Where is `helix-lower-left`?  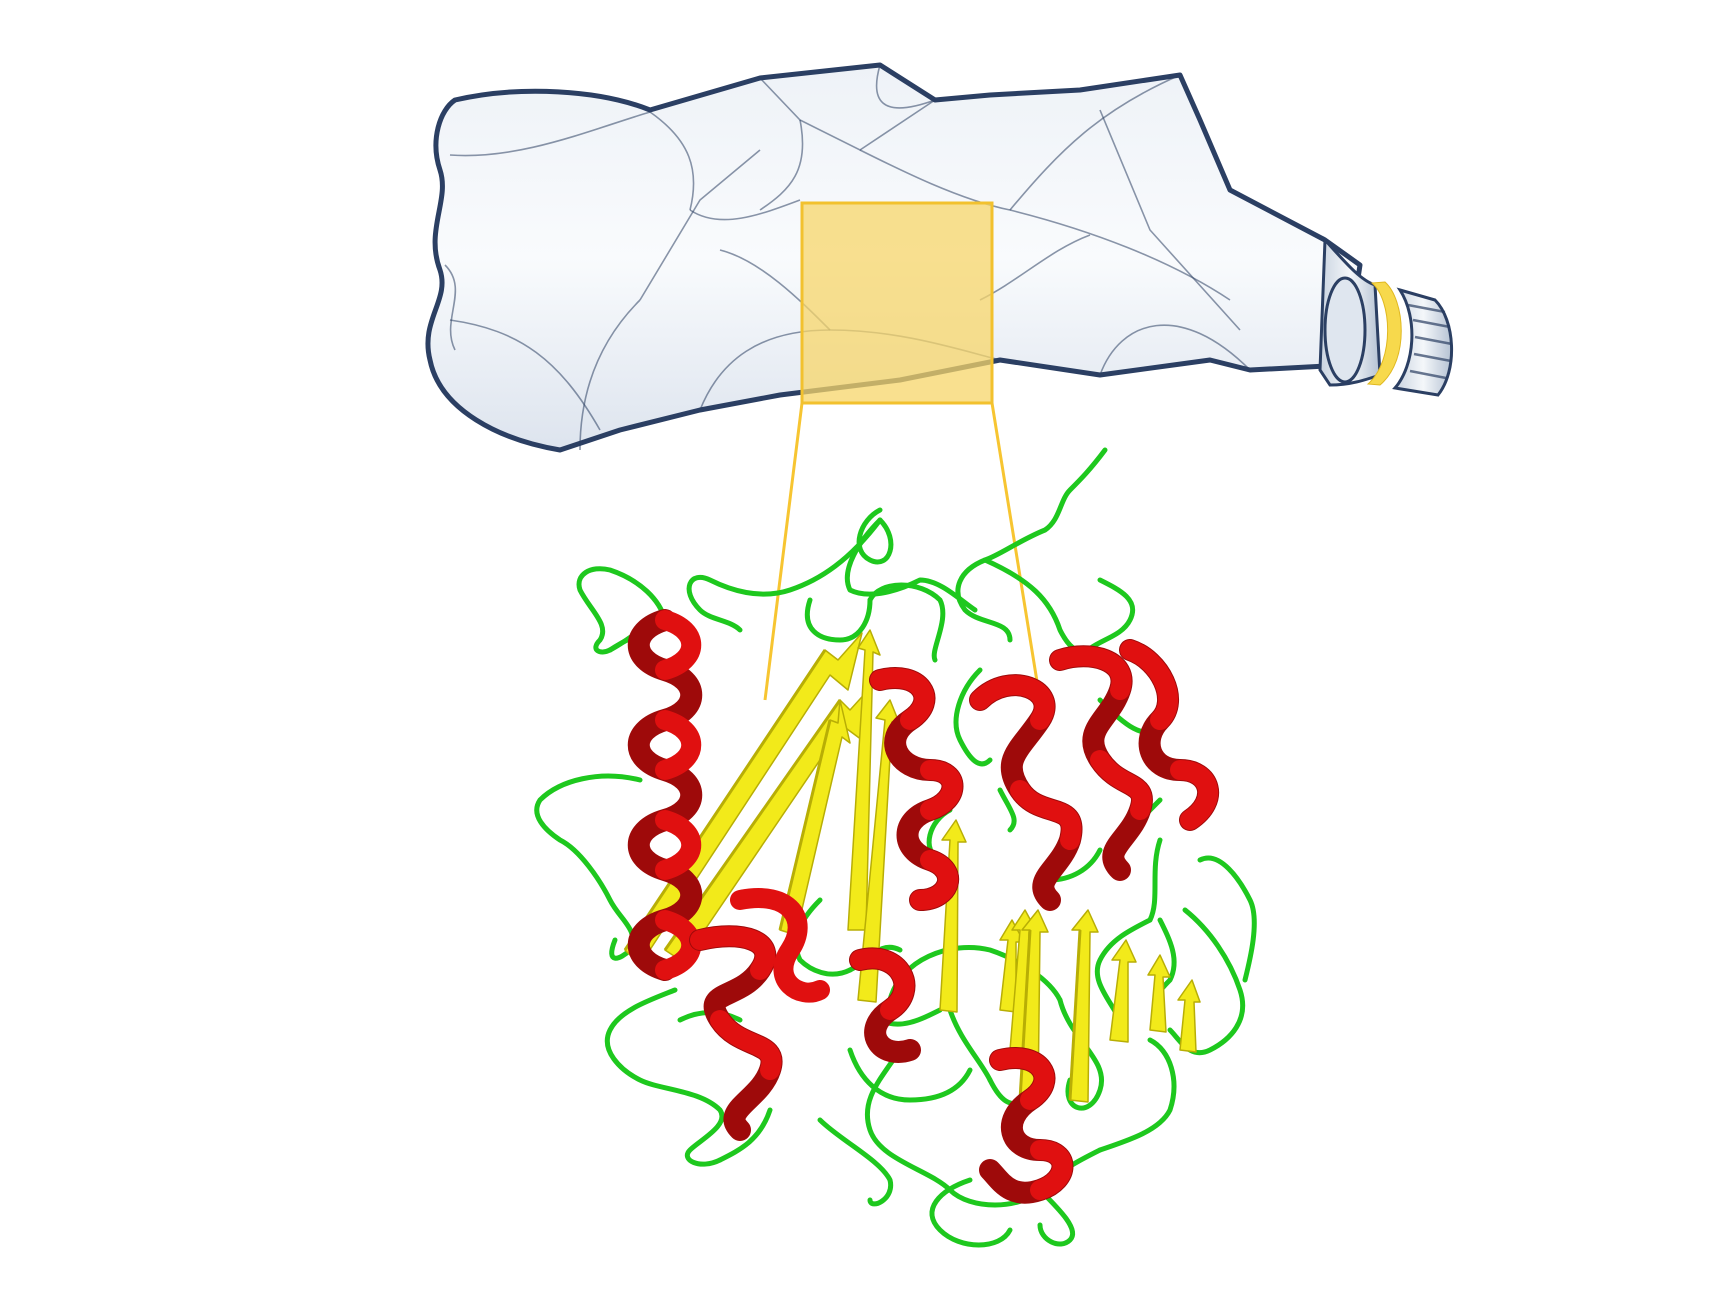
helix-lower-left is located at coordinates (759, 1014).